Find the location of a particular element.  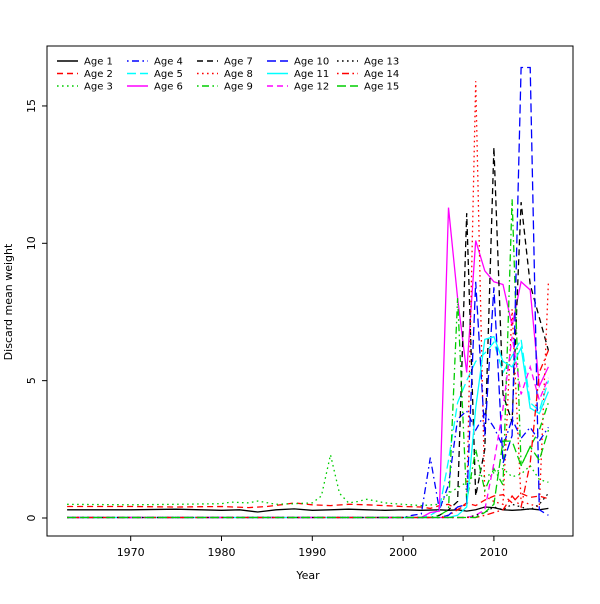

legend-label-age-13: Age 13 is located at coordinates (381, 62).